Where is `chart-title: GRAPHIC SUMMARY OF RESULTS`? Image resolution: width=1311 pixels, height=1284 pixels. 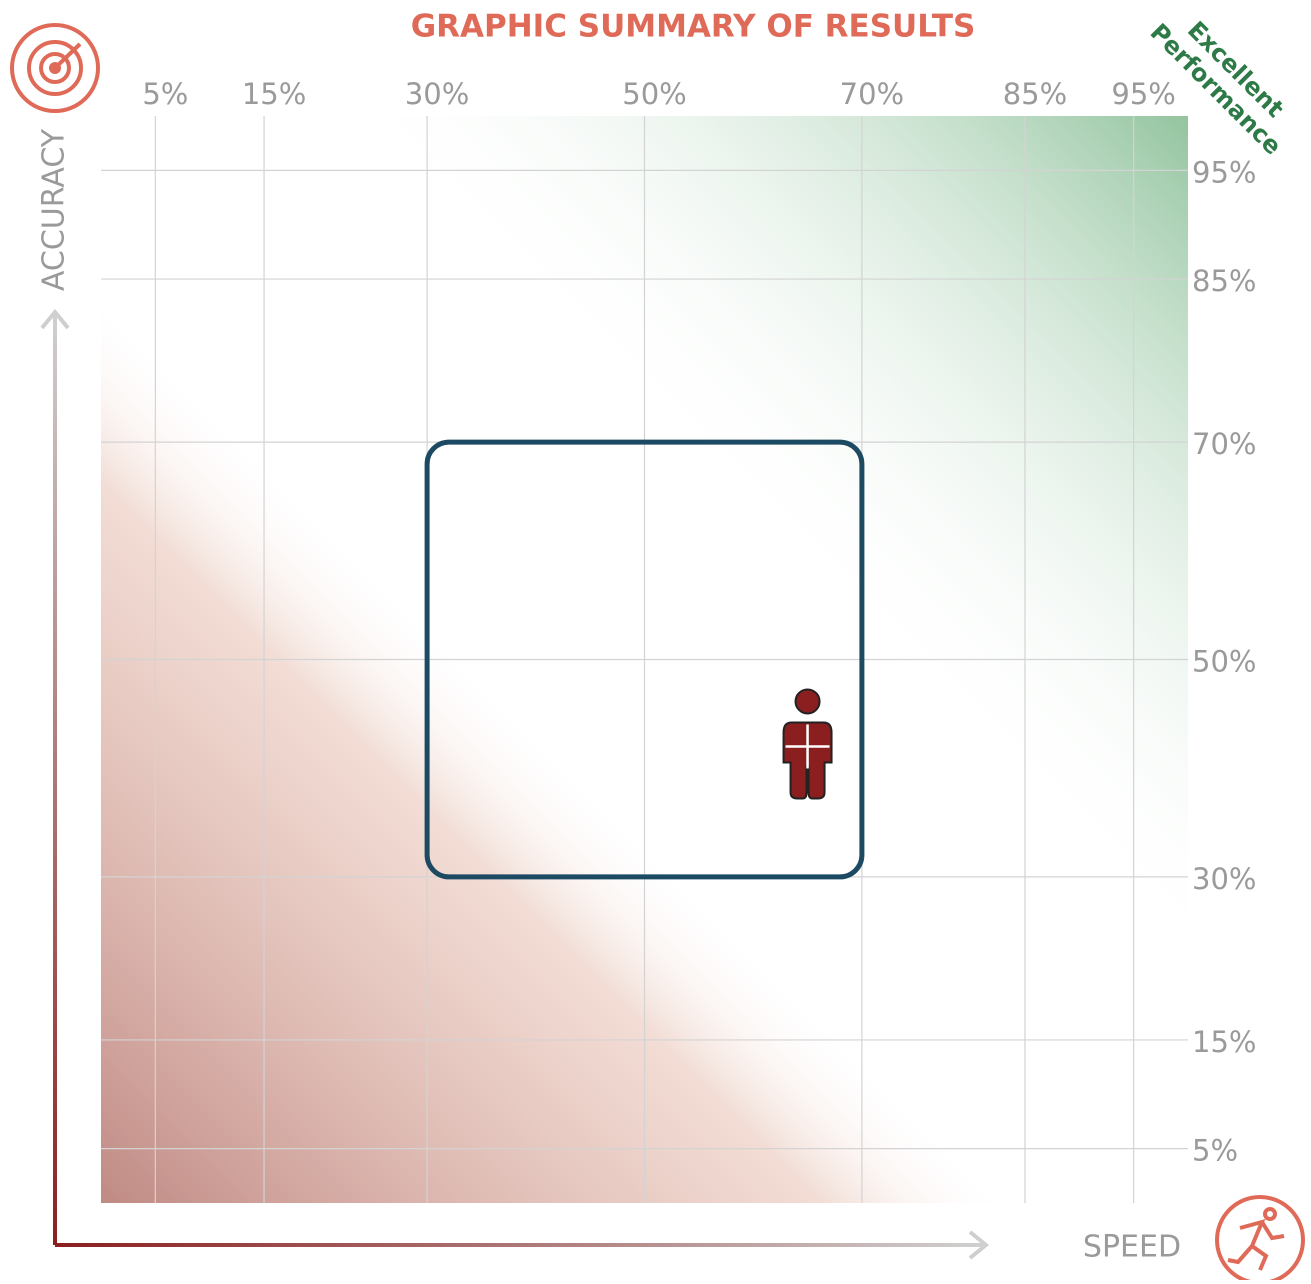 chart-title: GRAPHIC SUMMARY OF RESULTS is located at coordinates (693, 27).